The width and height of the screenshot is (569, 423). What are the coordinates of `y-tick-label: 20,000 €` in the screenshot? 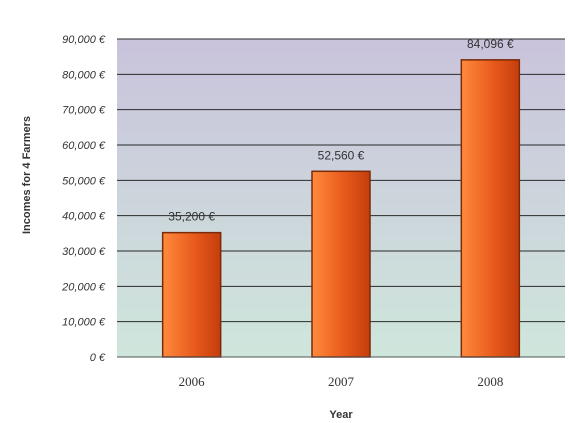 It's located at (83, 287).